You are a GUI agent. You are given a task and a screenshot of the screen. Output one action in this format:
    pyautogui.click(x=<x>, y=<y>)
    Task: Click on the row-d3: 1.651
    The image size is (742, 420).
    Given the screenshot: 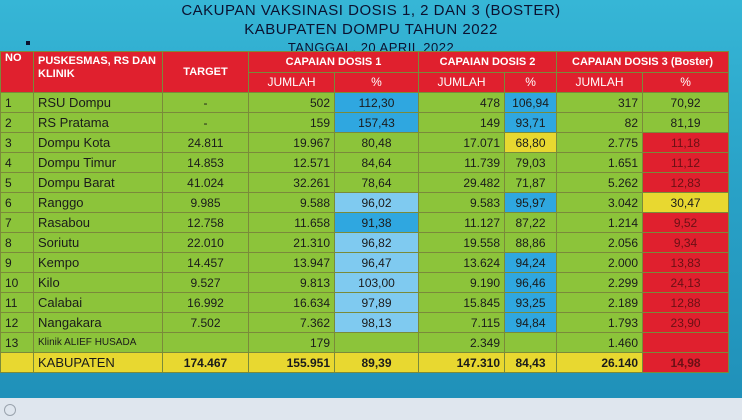 What is the action you would take?
    pyautogui.click(x=600, y=162)
    